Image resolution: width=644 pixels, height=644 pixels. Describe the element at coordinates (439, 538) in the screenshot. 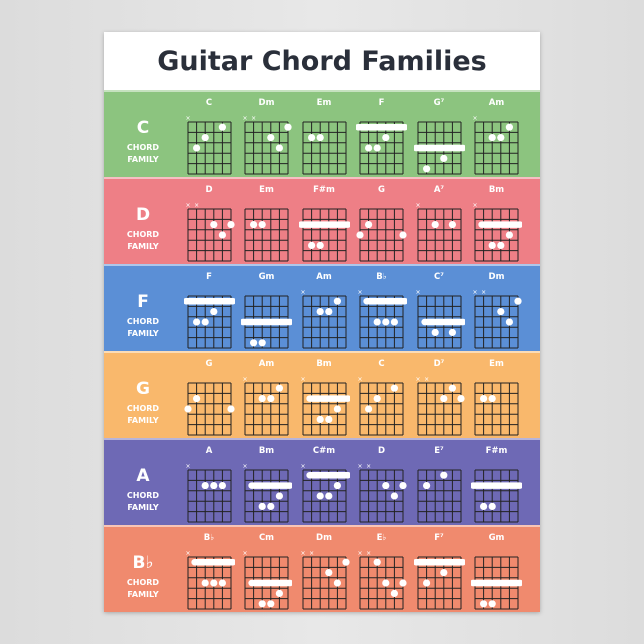

I see `chord-name: F⁷` at that location.